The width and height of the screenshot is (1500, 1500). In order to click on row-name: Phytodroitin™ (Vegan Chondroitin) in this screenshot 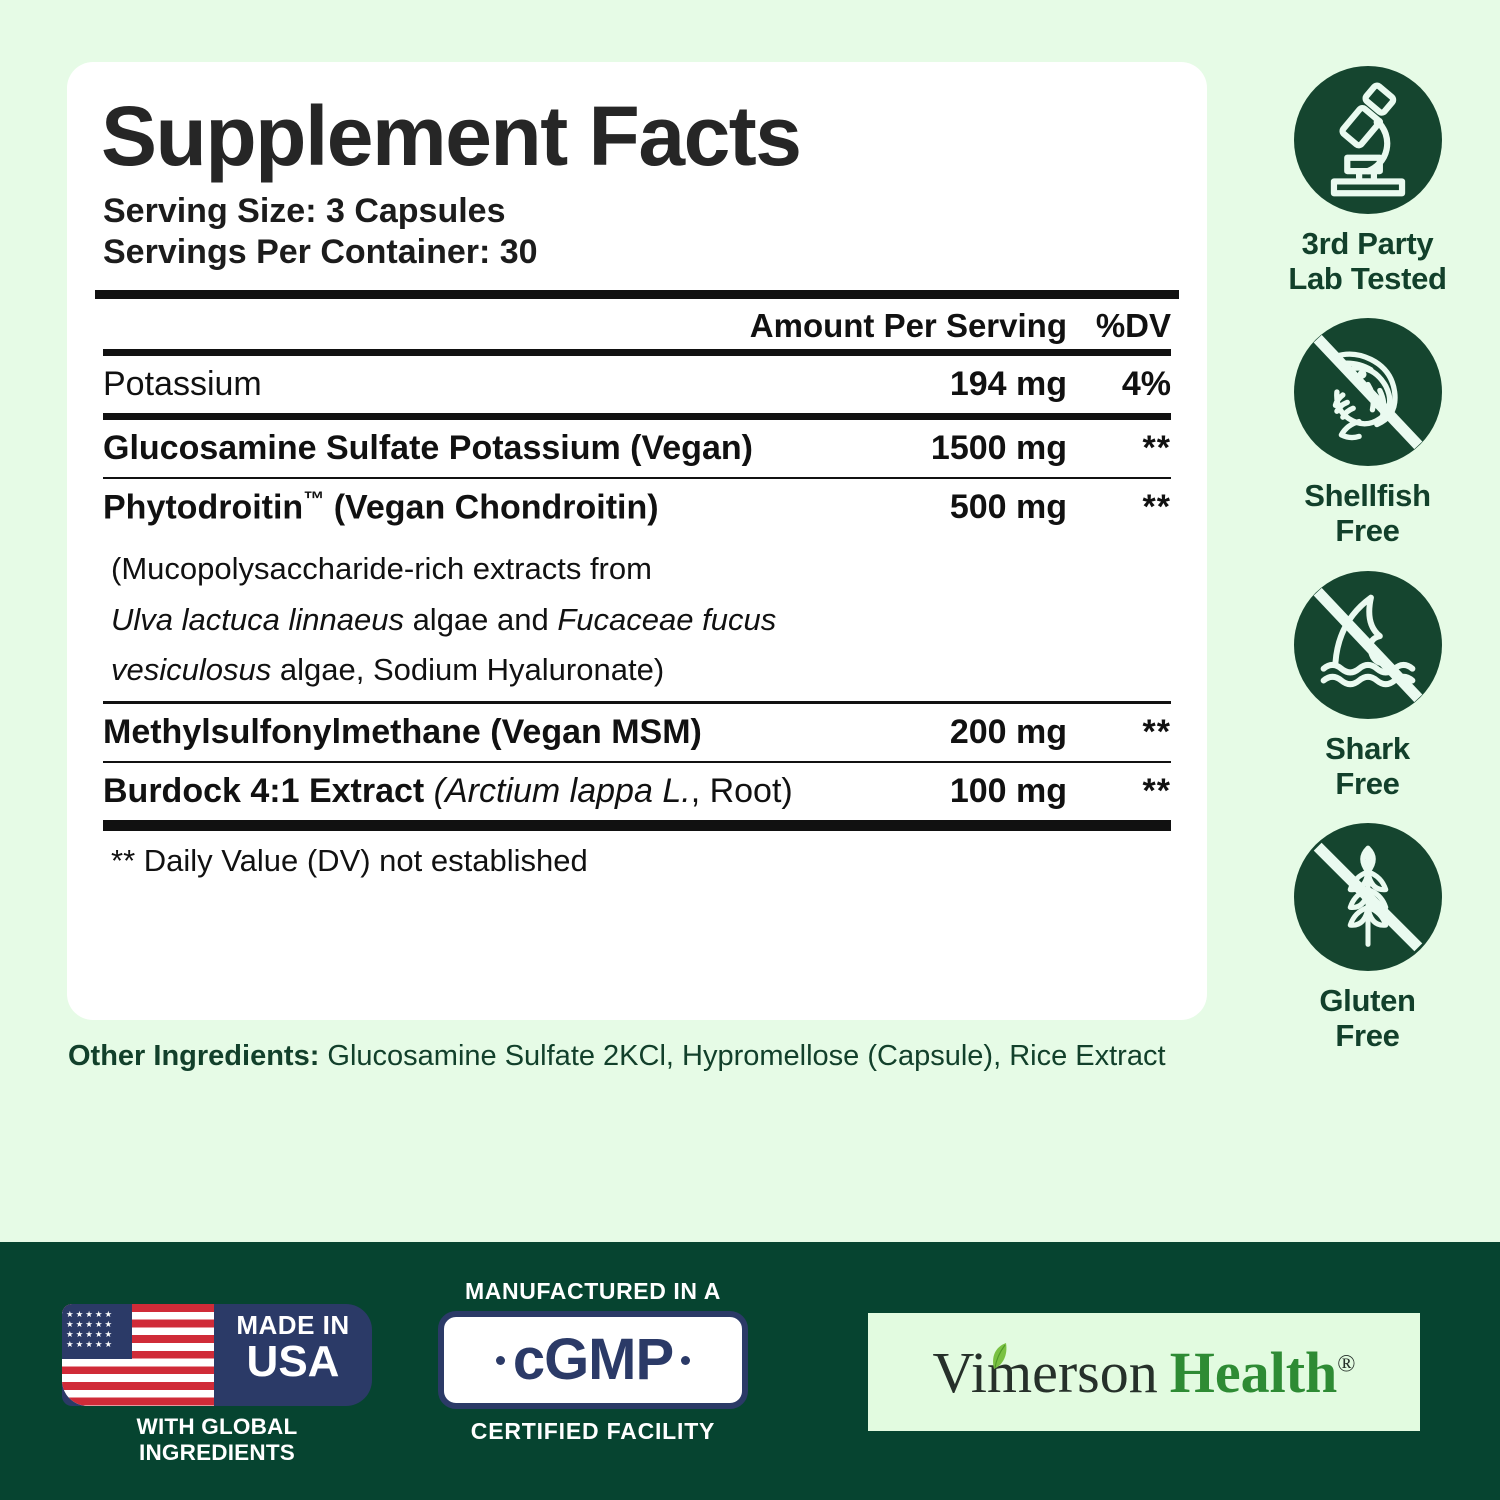, I will do `click(487, 507)`.